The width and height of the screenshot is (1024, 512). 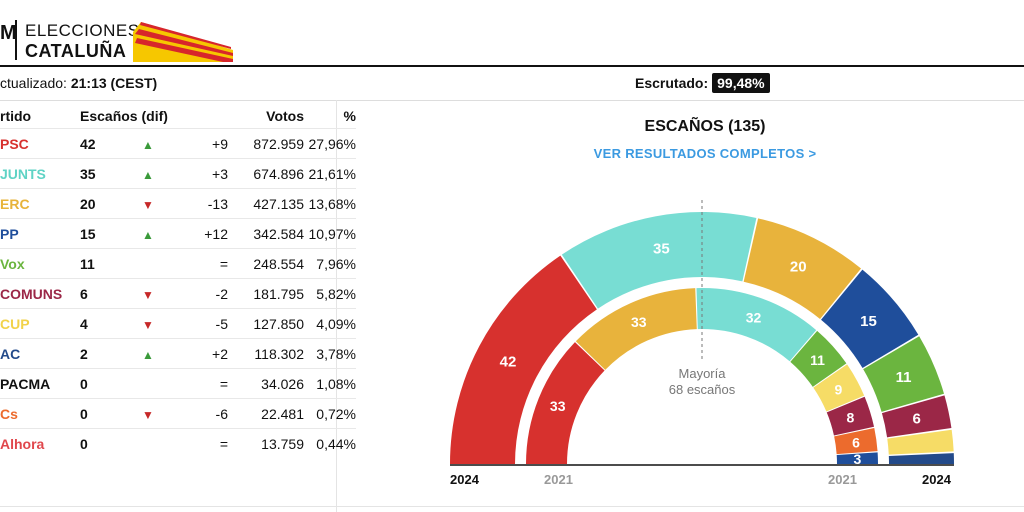 What do you see at coordinates (465, 479) in the screenshot?
I see `label-2024-left: 2024` at bounding box center [465, 479].